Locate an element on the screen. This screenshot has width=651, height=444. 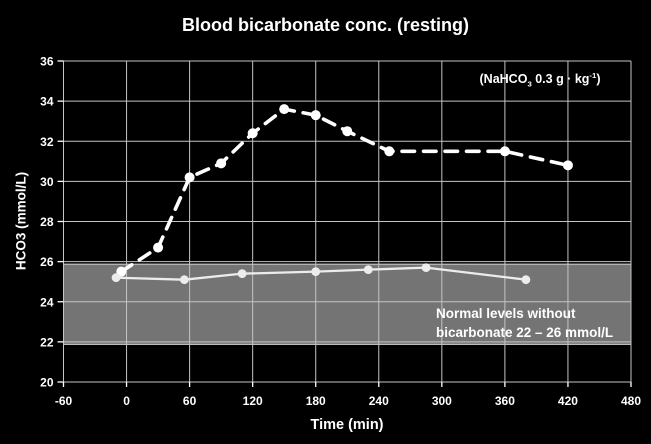
svg-text: 36 is located at coordinates (47, 62).